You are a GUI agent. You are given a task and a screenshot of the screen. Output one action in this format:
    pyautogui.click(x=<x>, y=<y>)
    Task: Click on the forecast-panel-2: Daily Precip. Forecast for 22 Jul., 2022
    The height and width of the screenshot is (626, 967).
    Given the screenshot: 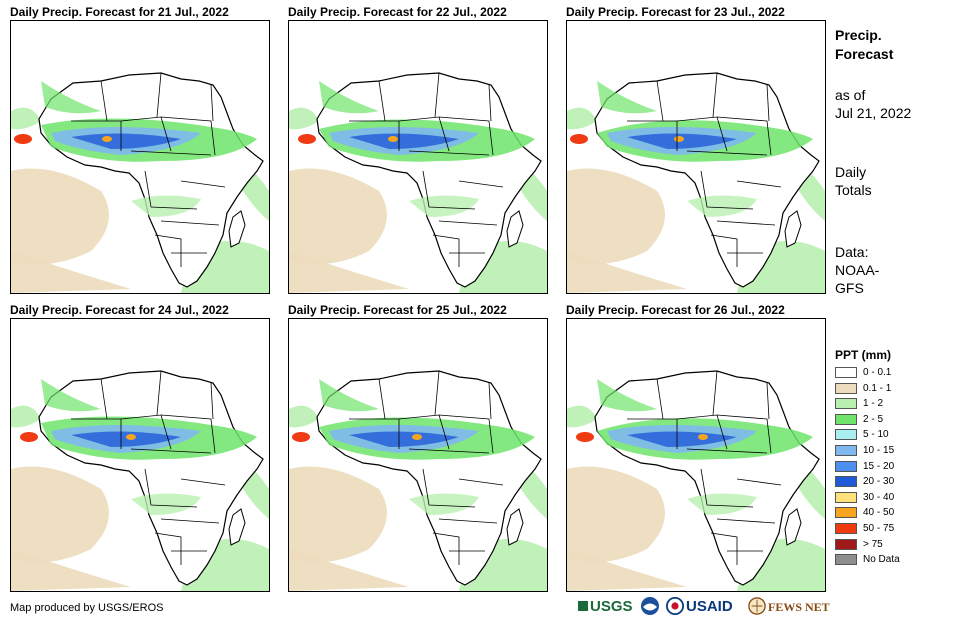 What is the action you would take?
    pyautogui.click(x=418, y=149)
    